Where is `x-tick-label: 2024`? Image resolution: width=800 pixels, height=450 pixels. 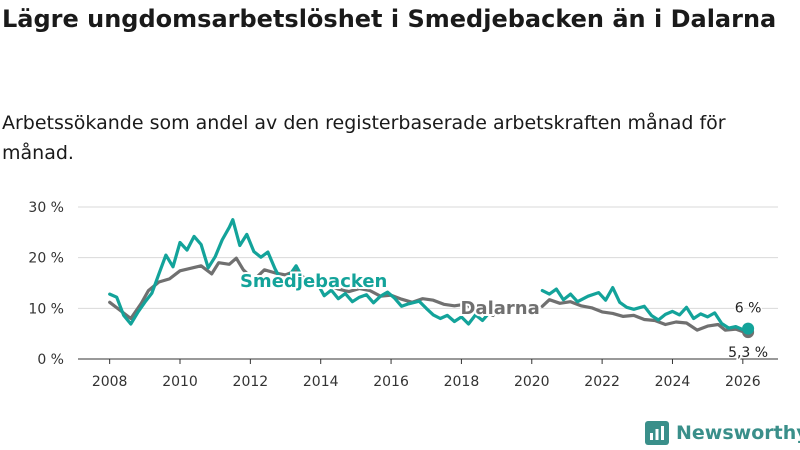 x-tick-label: 2024 is located at coordinates (673, 382).